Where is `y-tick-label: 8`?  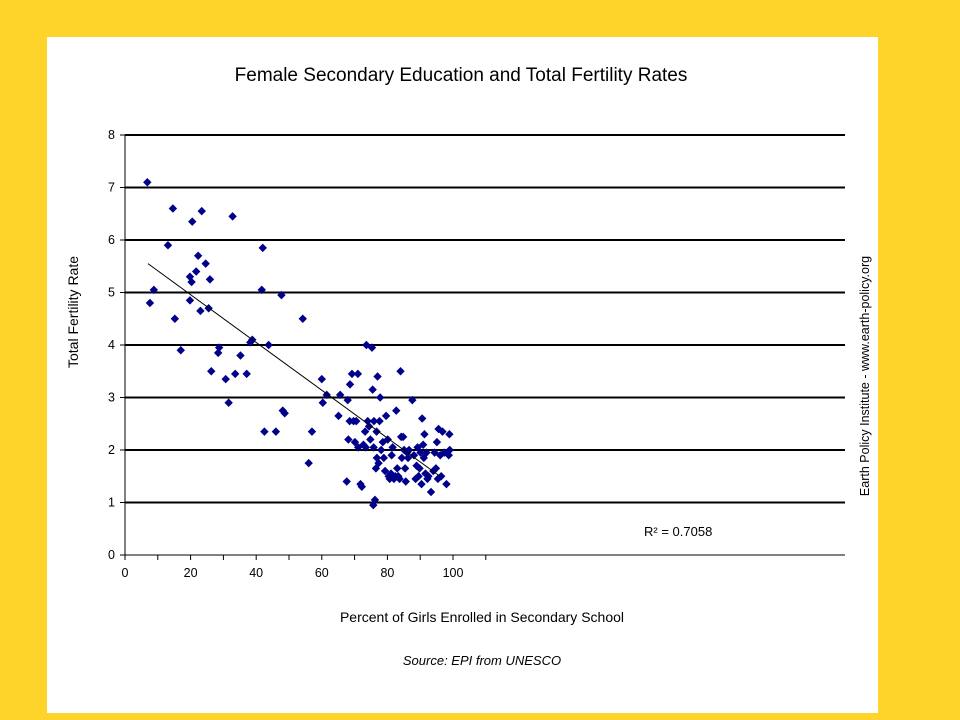 y-tick-label: 8 is located at coordinates (111, 135).